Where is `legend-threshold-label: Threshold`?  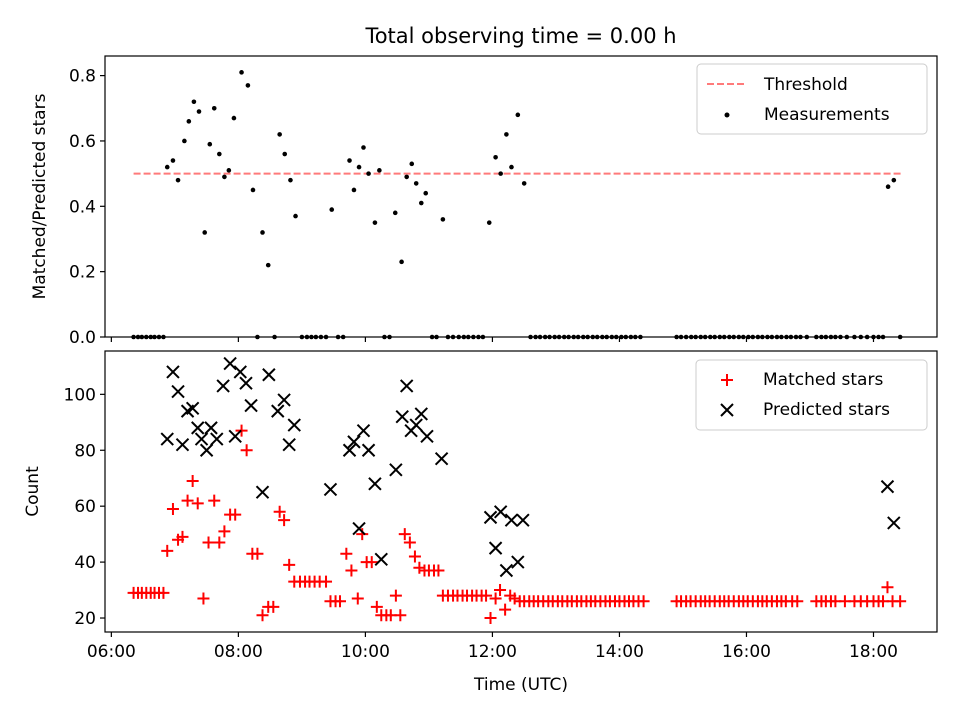 legend-threshold-label: Threshold is located at coordinates (805, 85).